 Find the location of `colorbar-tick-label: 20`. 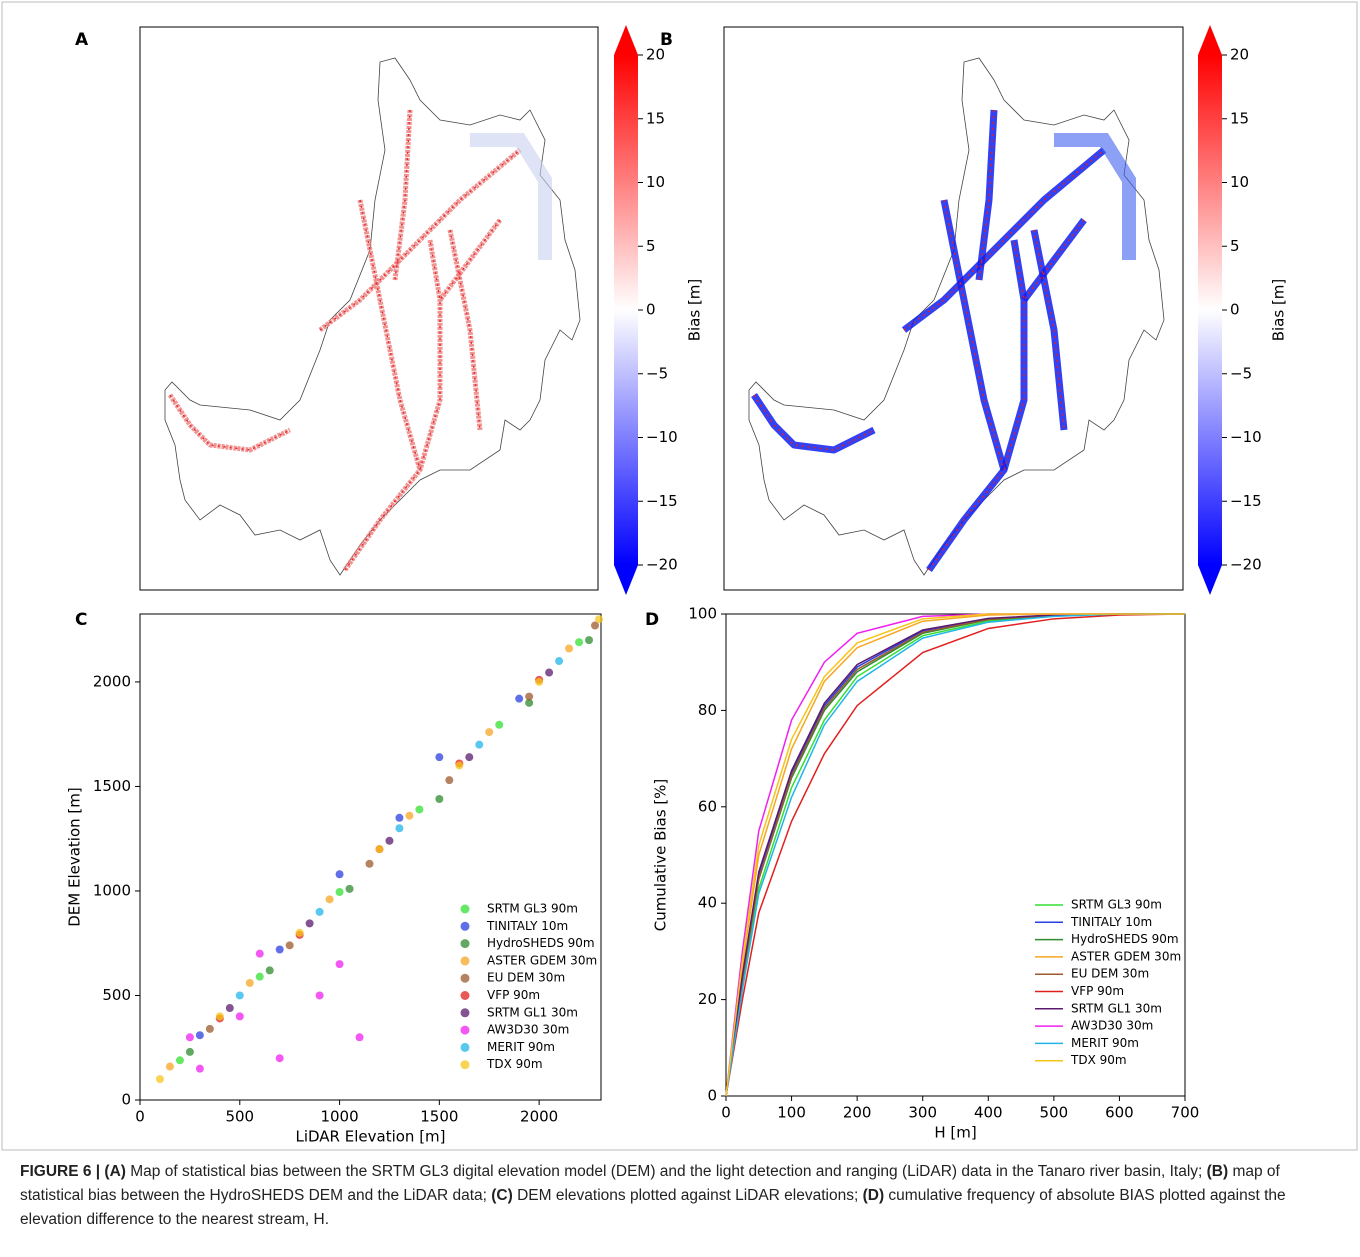

colorbar-tick-label: 20 is located at coordinates (655, 55).